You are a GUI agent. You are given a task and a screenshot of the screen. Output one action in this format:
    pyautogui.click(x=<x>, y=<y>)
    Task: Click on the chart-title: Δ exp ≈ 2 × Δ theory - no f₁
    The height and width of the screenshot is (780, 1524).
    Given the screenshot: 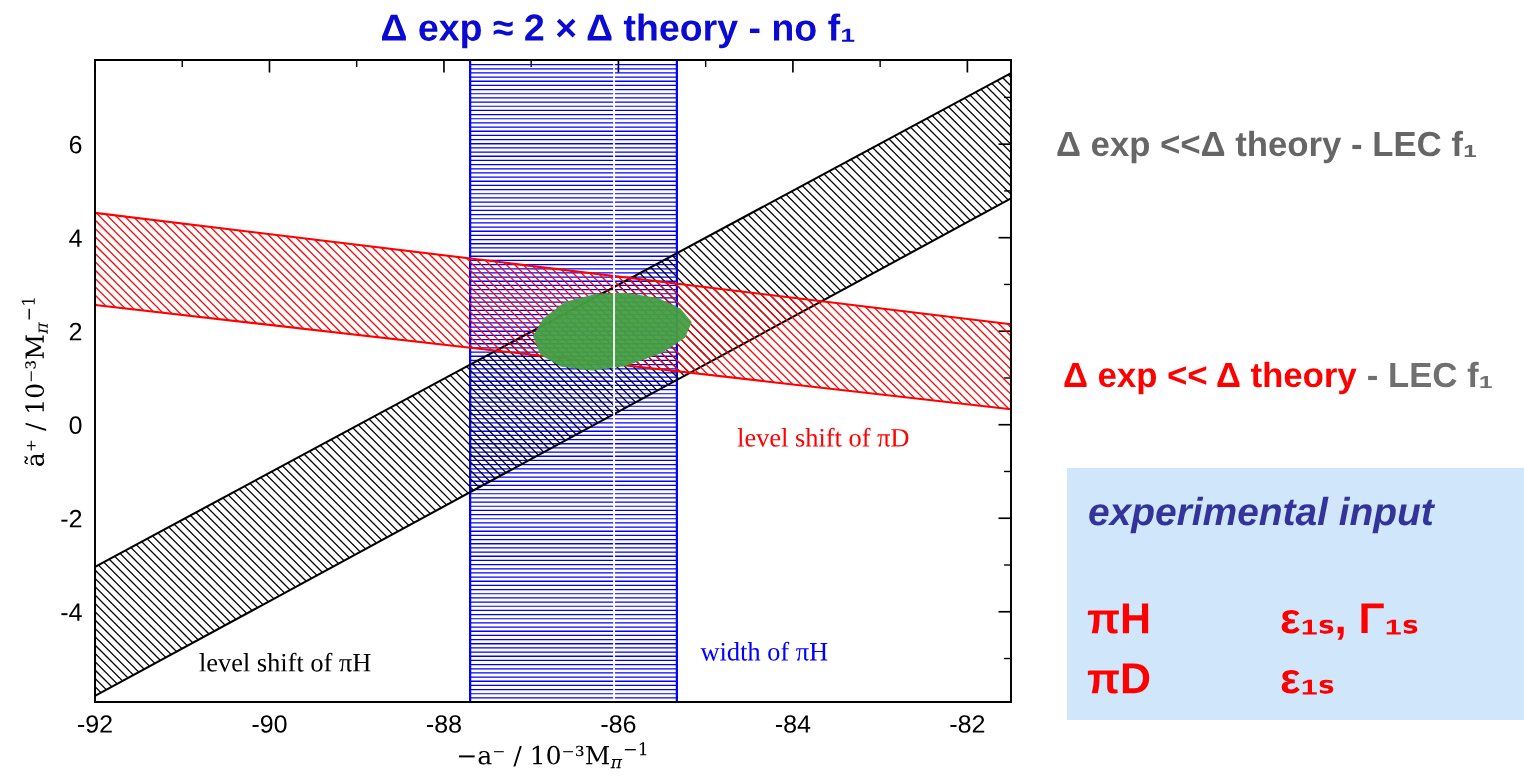 What is the action you would take?
    pyautogui.click(x=618, y=31)
    